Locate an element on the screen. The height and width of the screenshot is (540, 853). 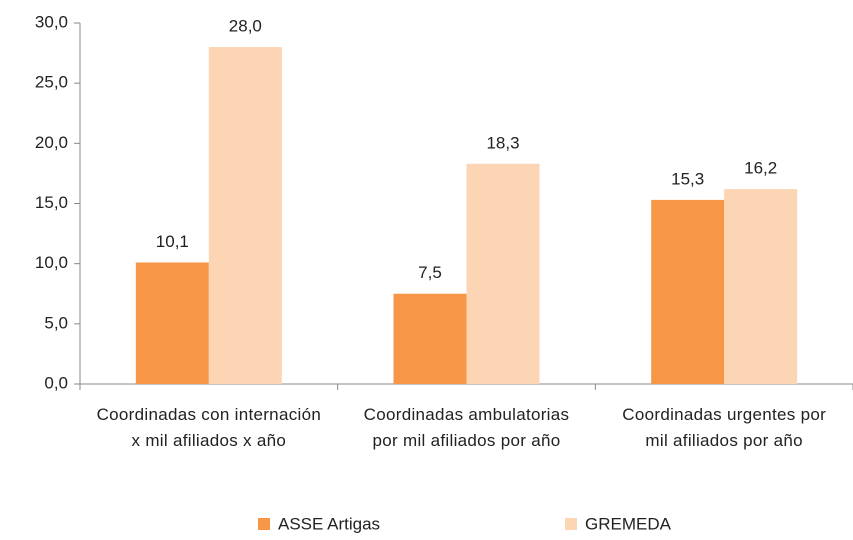
y-tick-label: 5,0 is located at coordinates (56, 322).